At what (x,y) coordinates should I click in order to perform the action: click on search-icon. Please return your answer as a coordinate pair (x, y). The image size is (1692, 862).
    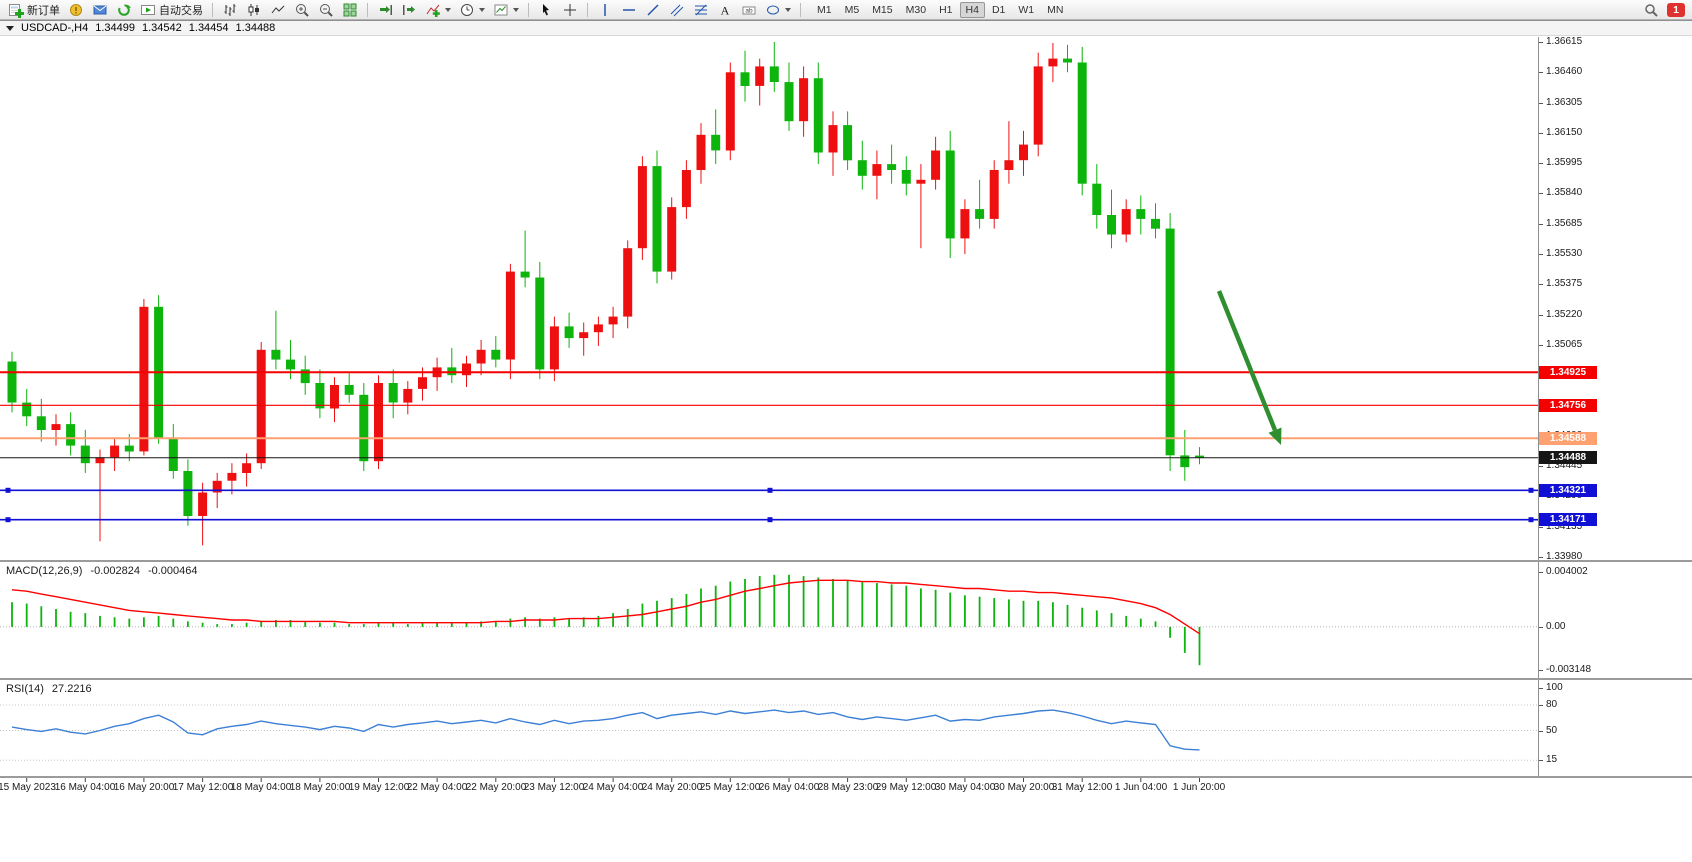
    Looking at the image, I should click on (1651, 10).